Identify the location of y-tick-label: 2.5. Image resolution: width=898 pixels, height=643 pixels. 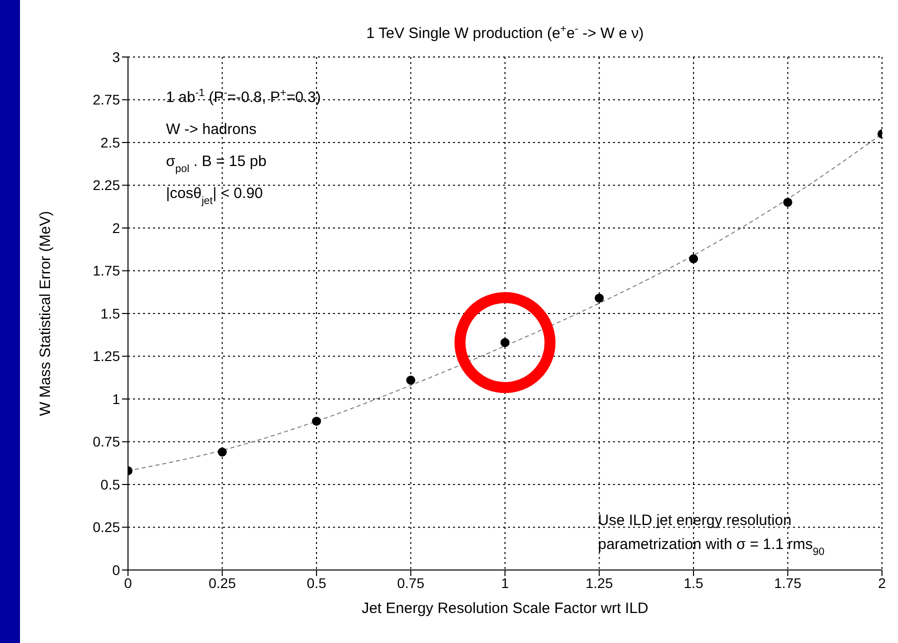
(110, 142).